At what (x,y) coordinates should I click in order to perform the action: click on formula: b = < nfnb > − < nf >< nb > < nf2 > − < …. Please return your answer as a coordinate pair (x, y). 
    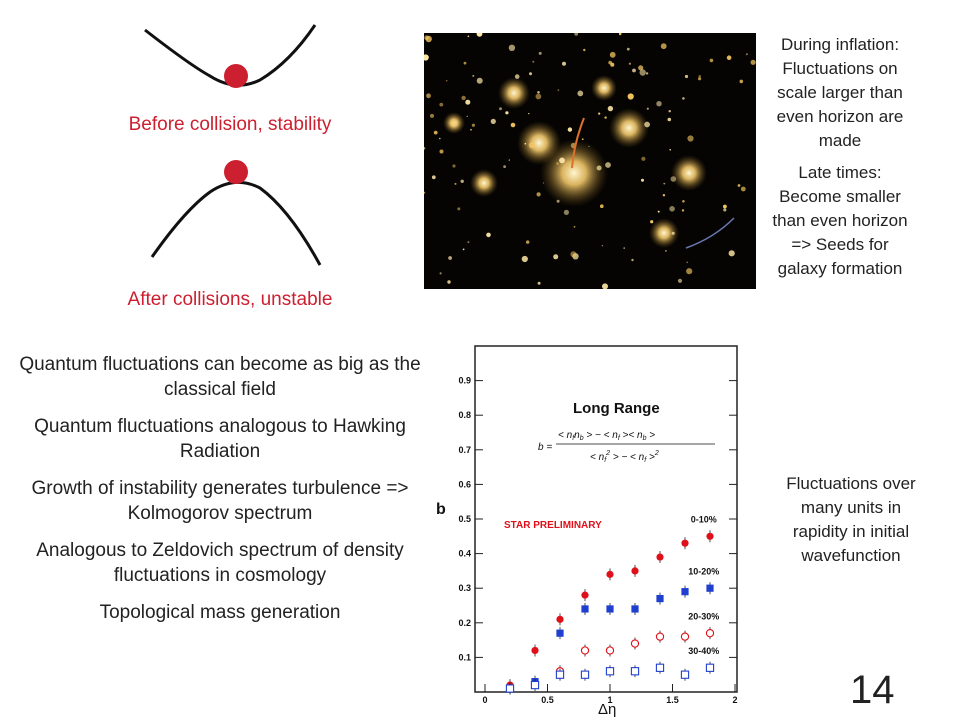
    Looking at the image, I should click on (626, 447).